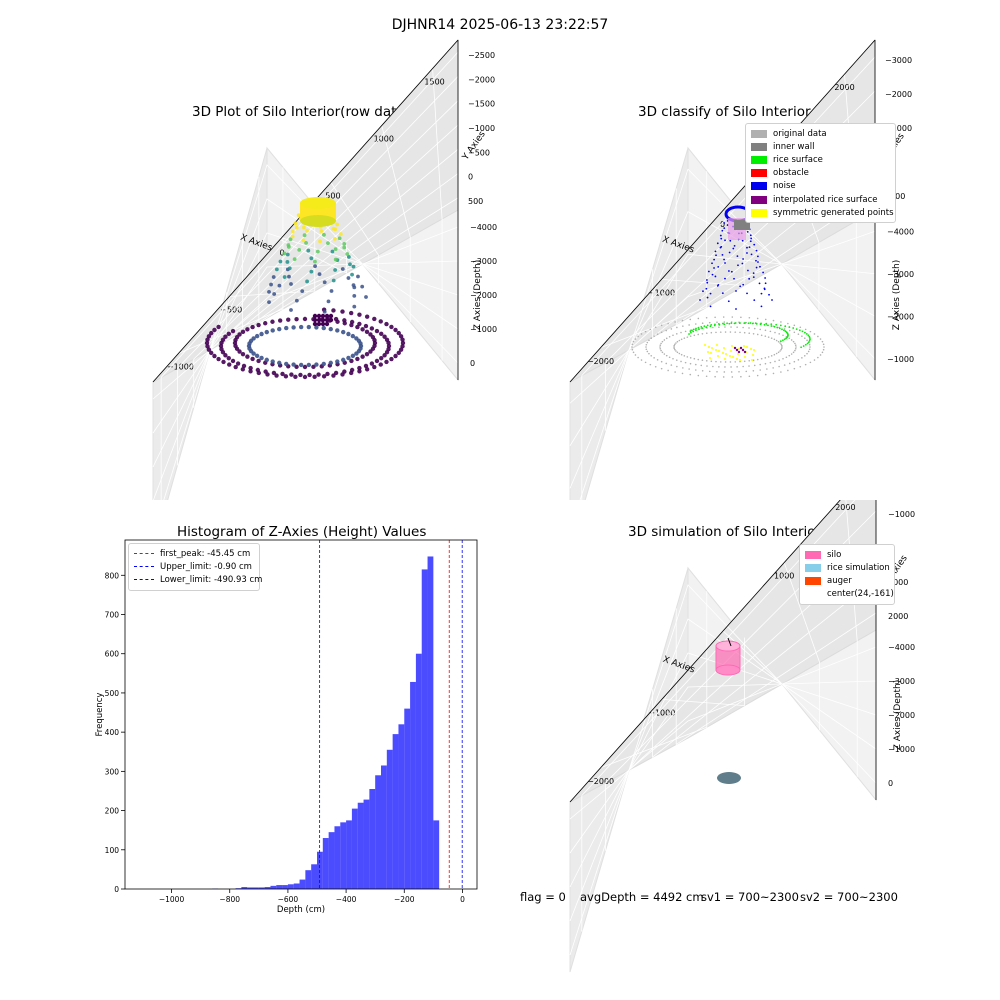  I want to click on simulation-legend: silo rice simulation auger center(24,-161), so click(847, 574).